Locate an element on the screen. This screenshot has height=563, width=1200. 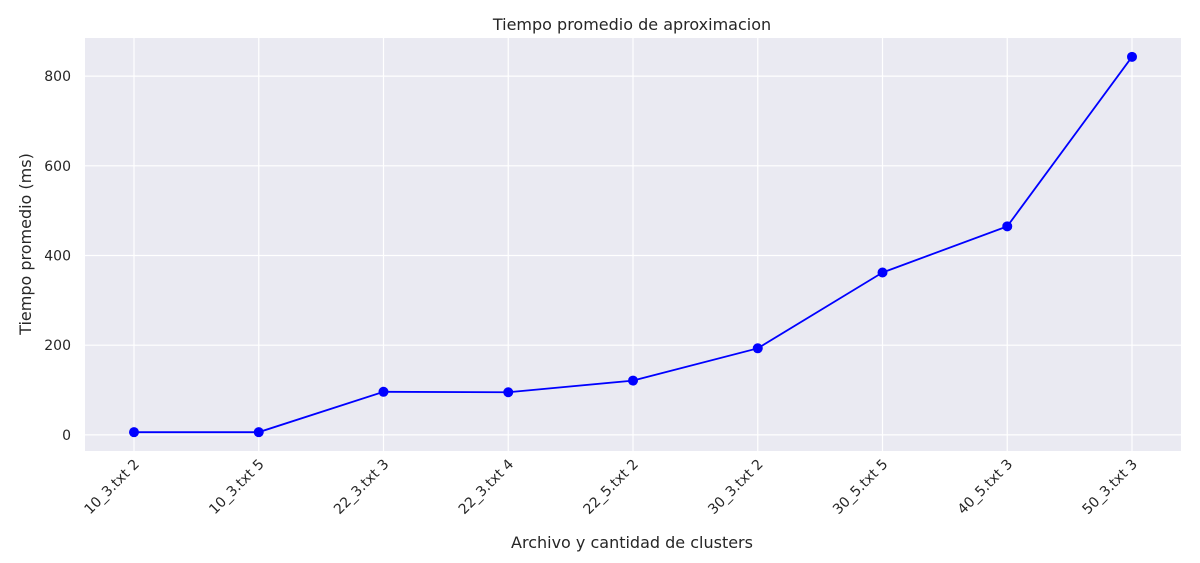
y-tick-label: 800 is located at coordinates (57, 77).